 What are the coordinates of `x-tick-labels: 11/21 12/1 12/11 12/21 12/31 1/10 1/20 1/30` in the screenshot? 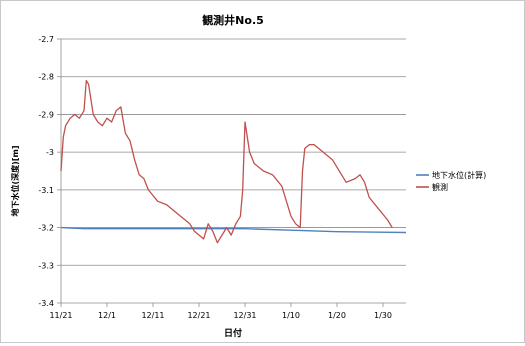 It's located at (220, 315).